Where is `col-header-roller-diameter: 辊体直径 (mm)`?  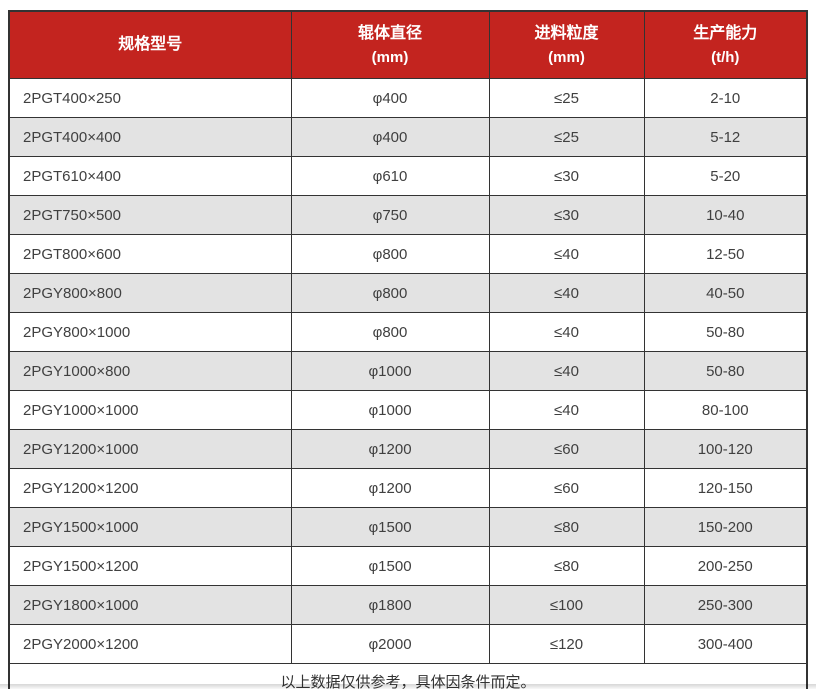
col-header-roller-diameter: 辊体直径 (mm) is located at coordinates (390, 44).